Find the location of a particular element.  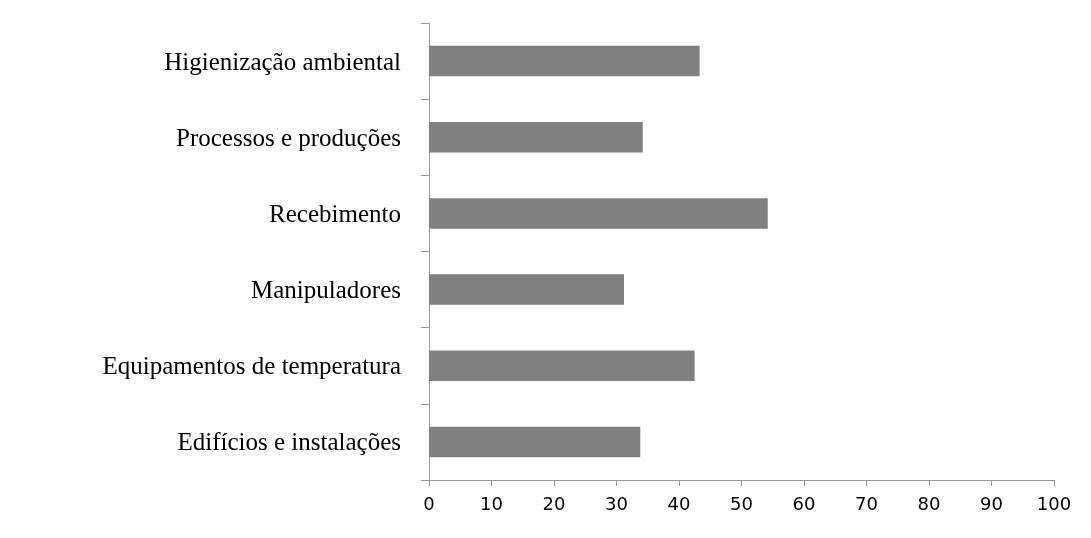

x-tick-label: 100 is located at coordinates (1054, 503).